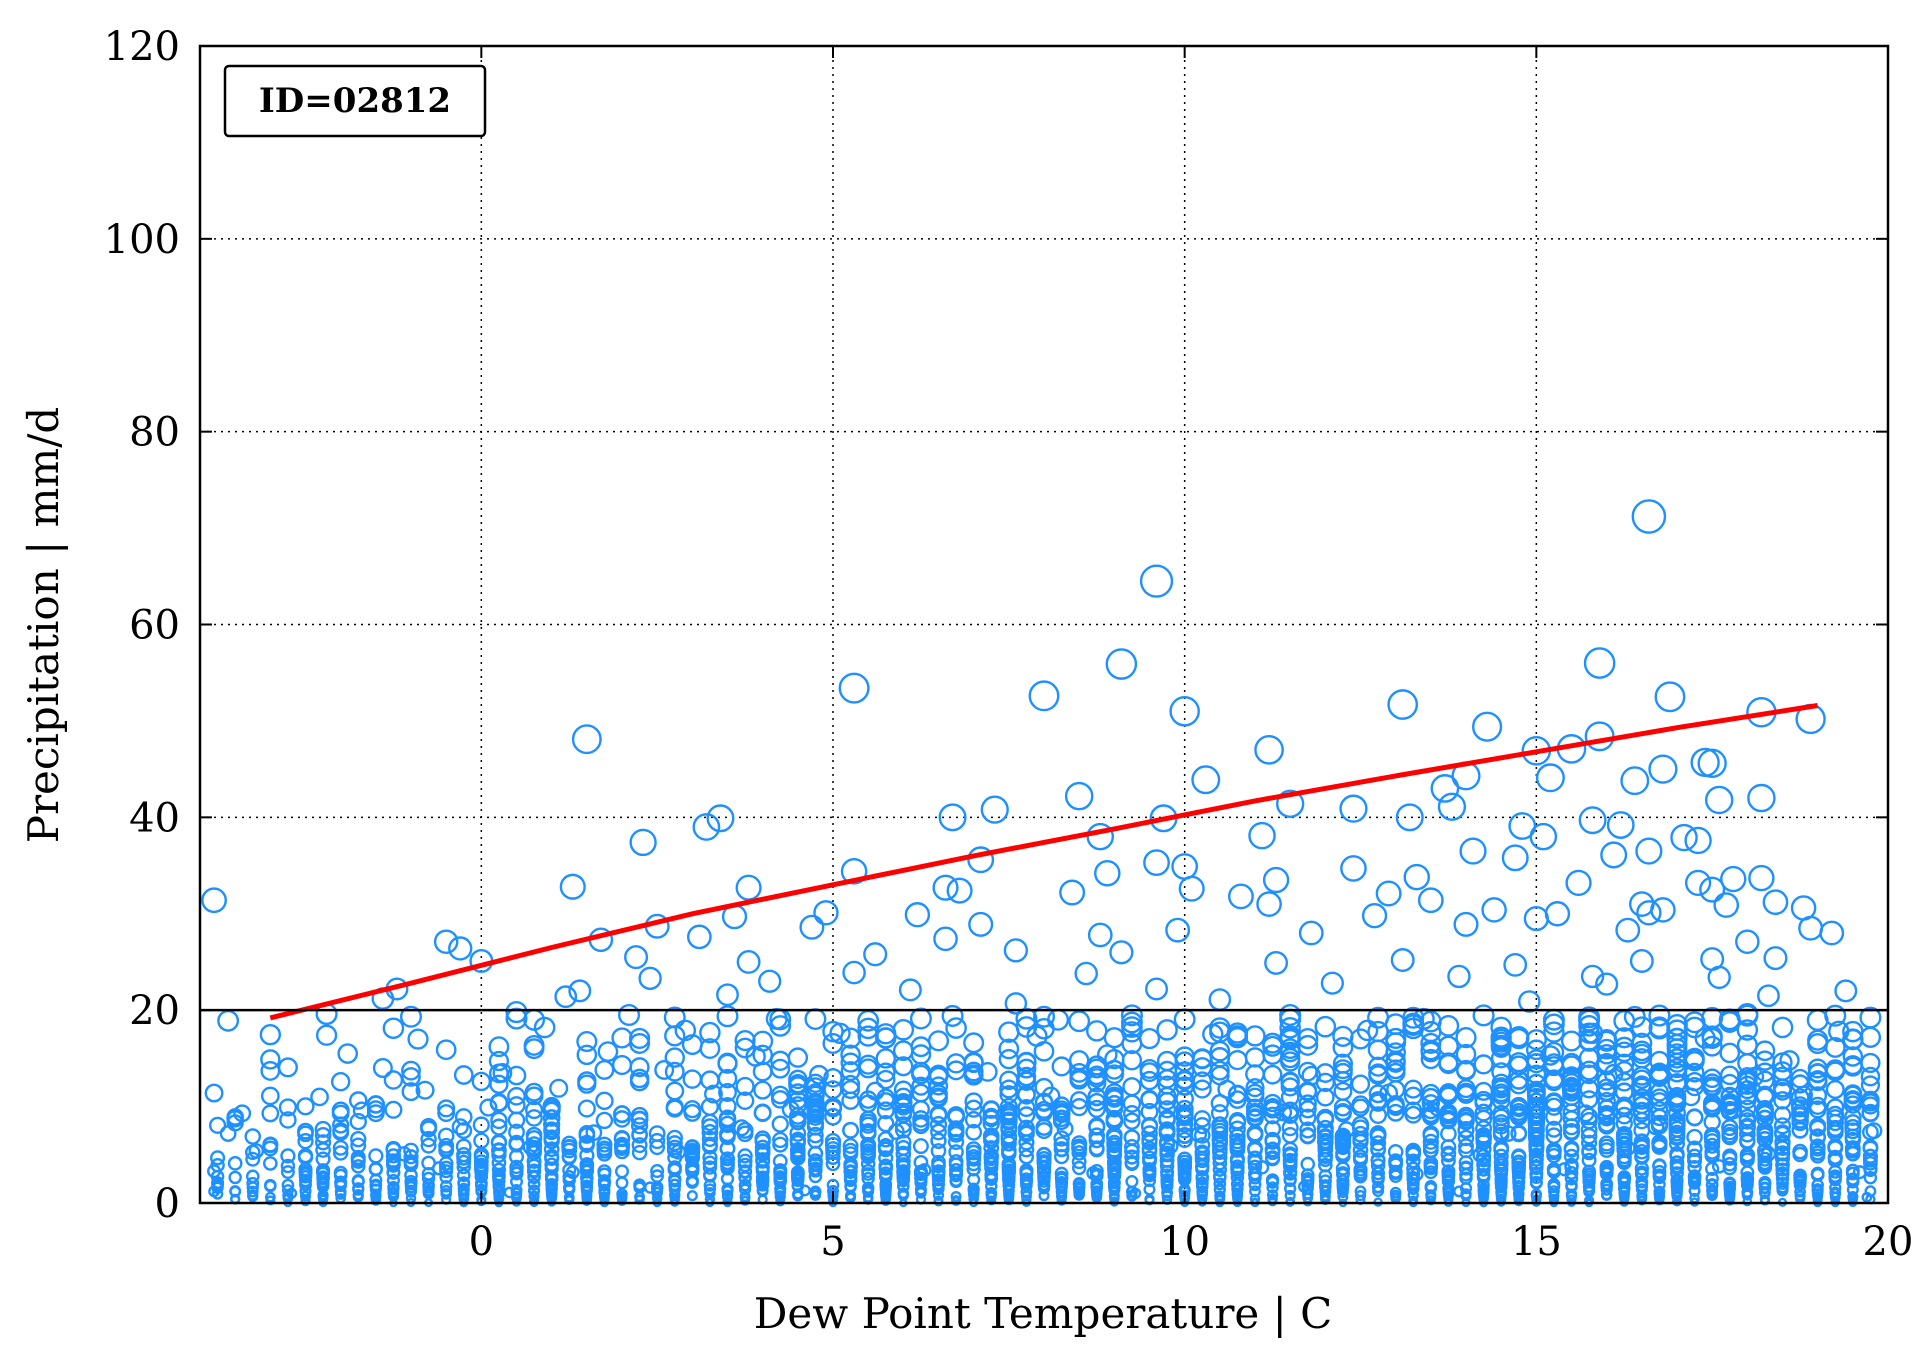 The width and height of the screenshot is (1931, 1358). What do you see at coordinates (832, 1242) in the screenshot?
I see `x-tick-label: 5` at bounding box center [832, 1242].